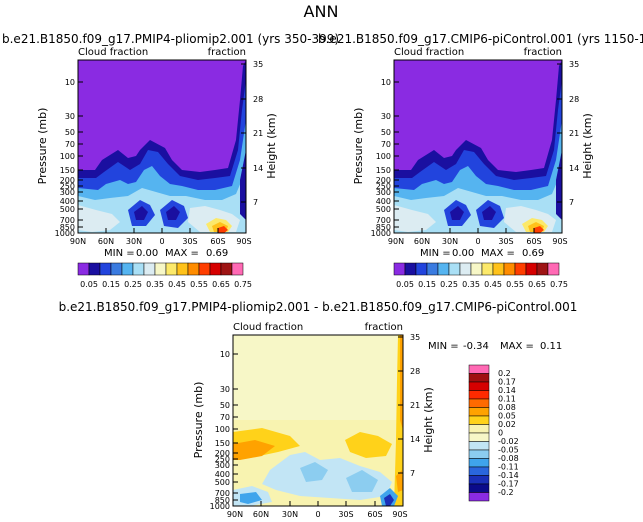 The image size is (643, 522). What do you see at coordinates (222, 443) in the screenshot?
I see `y-tick-label: 150` at bounding box center [222, 443].